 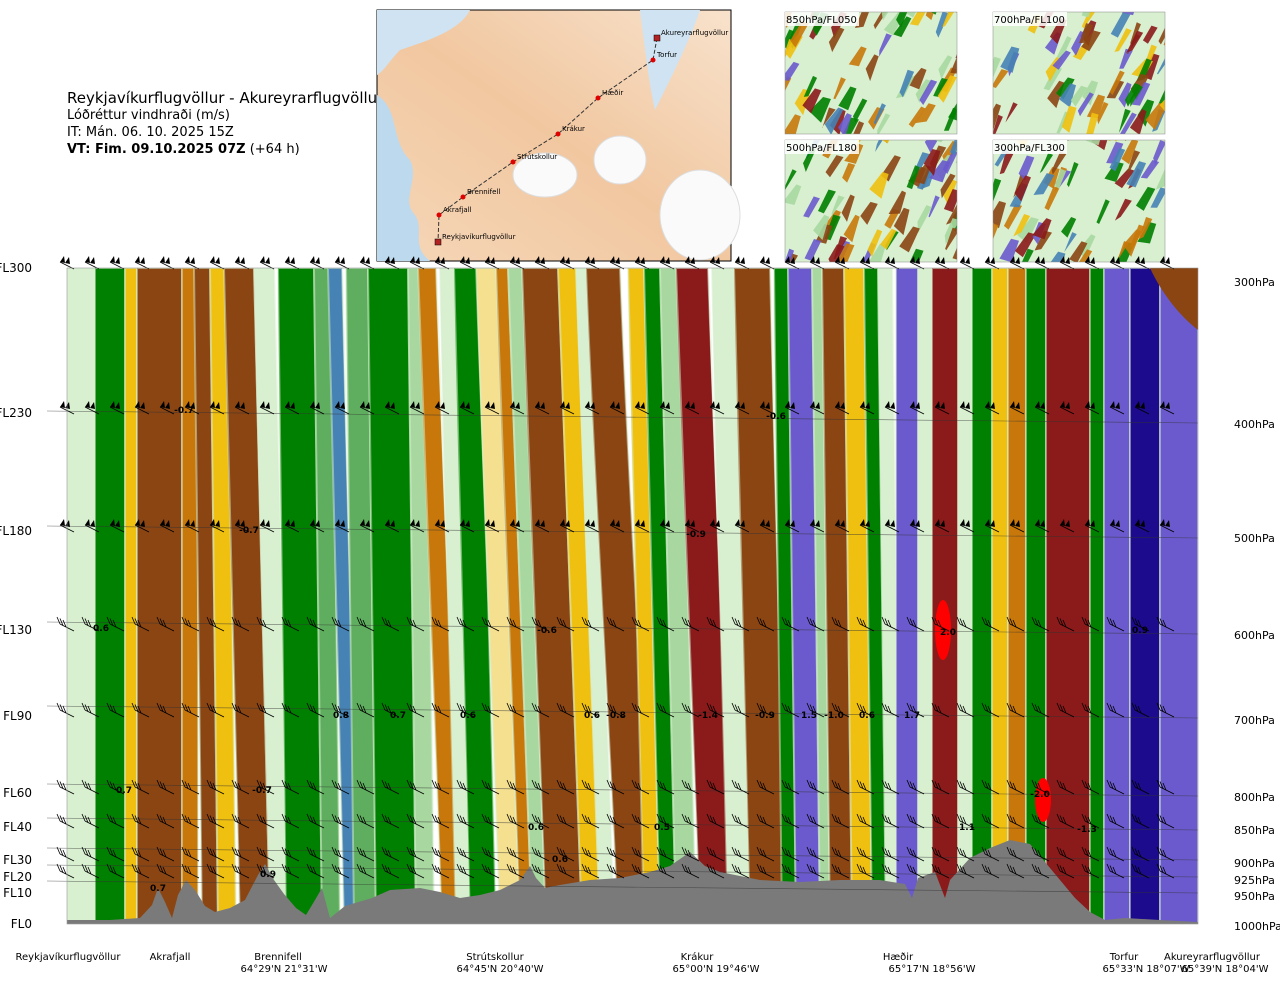 I want to click on glacier, so click(x=700, y=215).